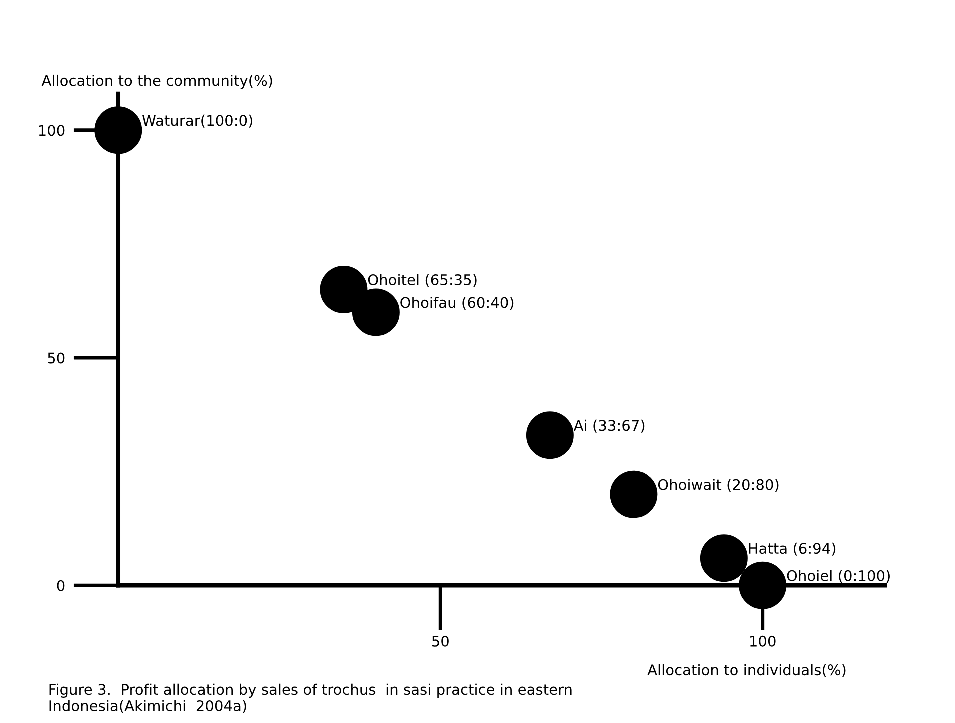 This screenshot has width=955, height=723. Describe the element at coordinates (609, 426) in the screenshot. I see `annotation: Ai (33:67)` at that location.